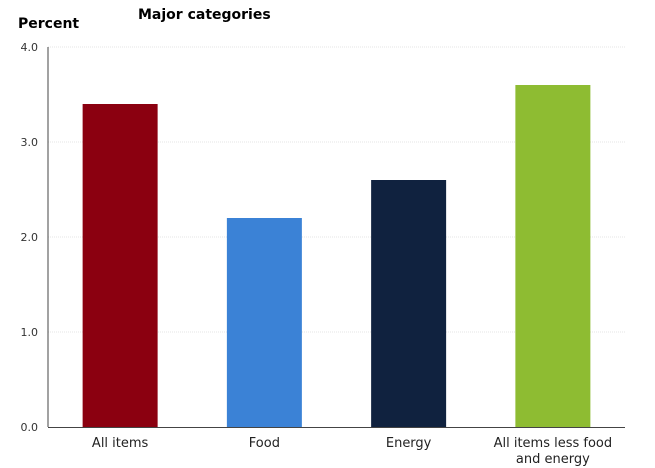  I want to click on x-tick-label: All items, so click(120, 443).